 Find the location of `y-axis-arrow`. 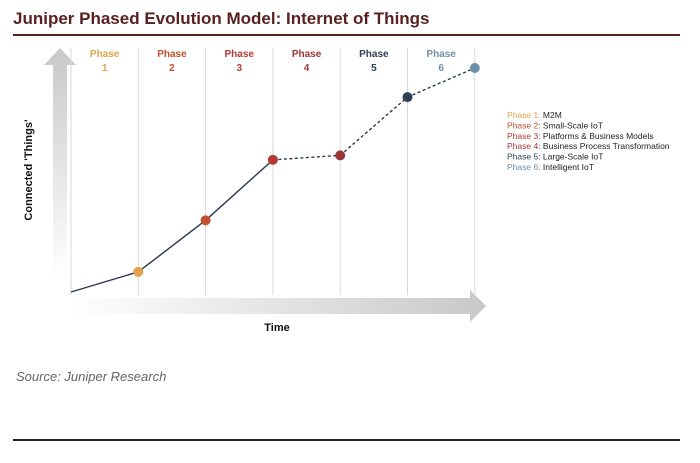

y-axis-arrow is located at coordinates (60, 164).